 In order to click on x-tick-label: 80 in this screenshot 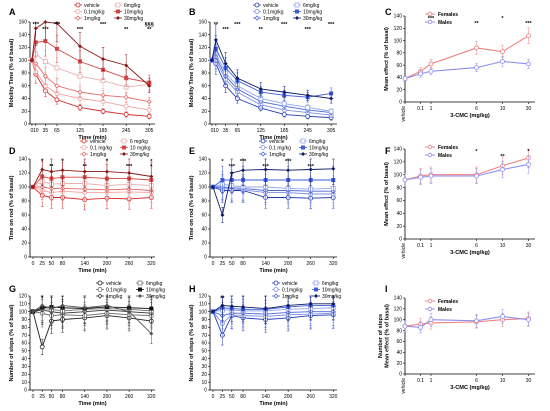, I will do `click(63, 264)`.